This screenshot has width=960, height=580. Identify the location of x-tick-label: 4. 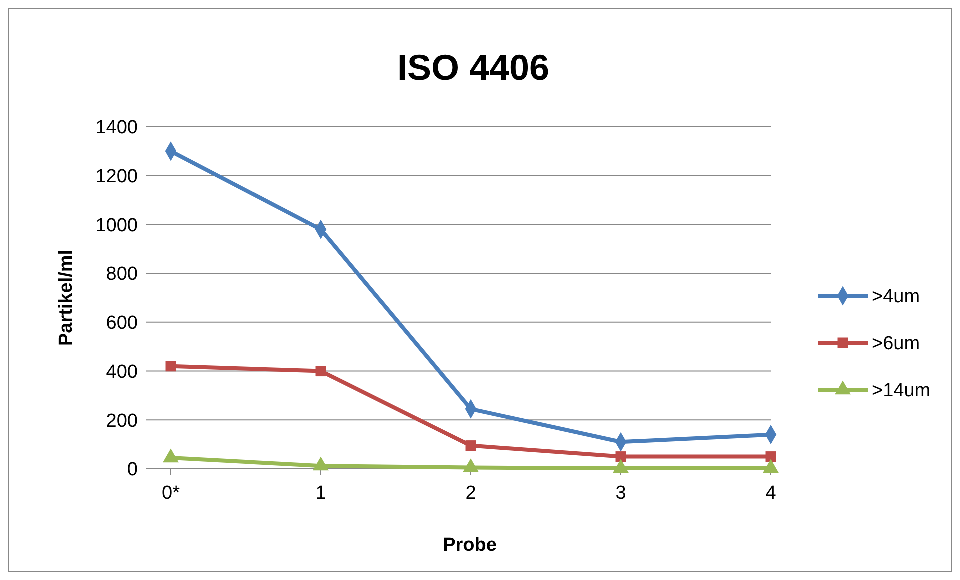
(771, 493).